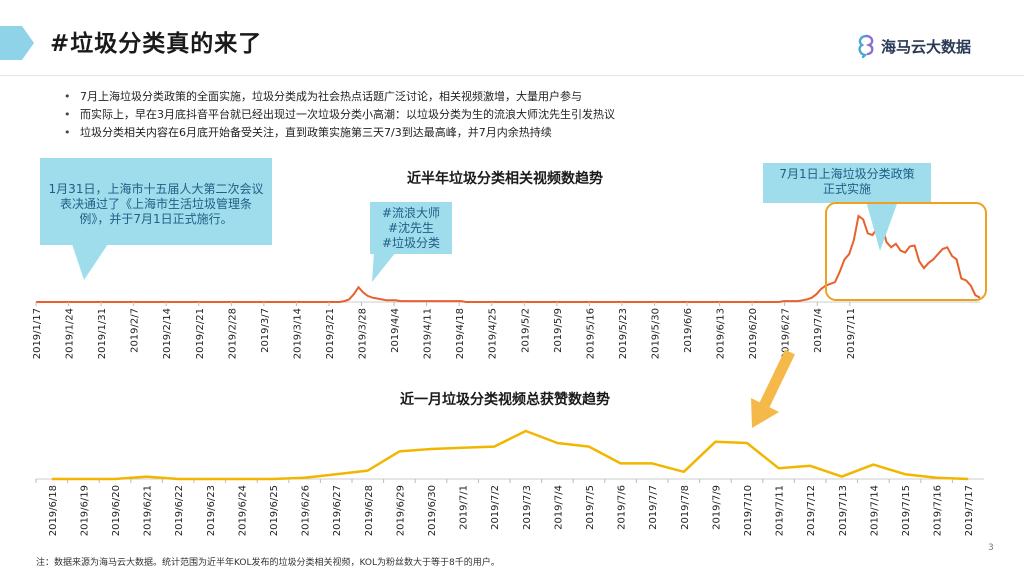  Describe the element at coordinates (653, 507) in the screenshot. I see `chart2-x-tick-label: 2019/7/7` at that location.